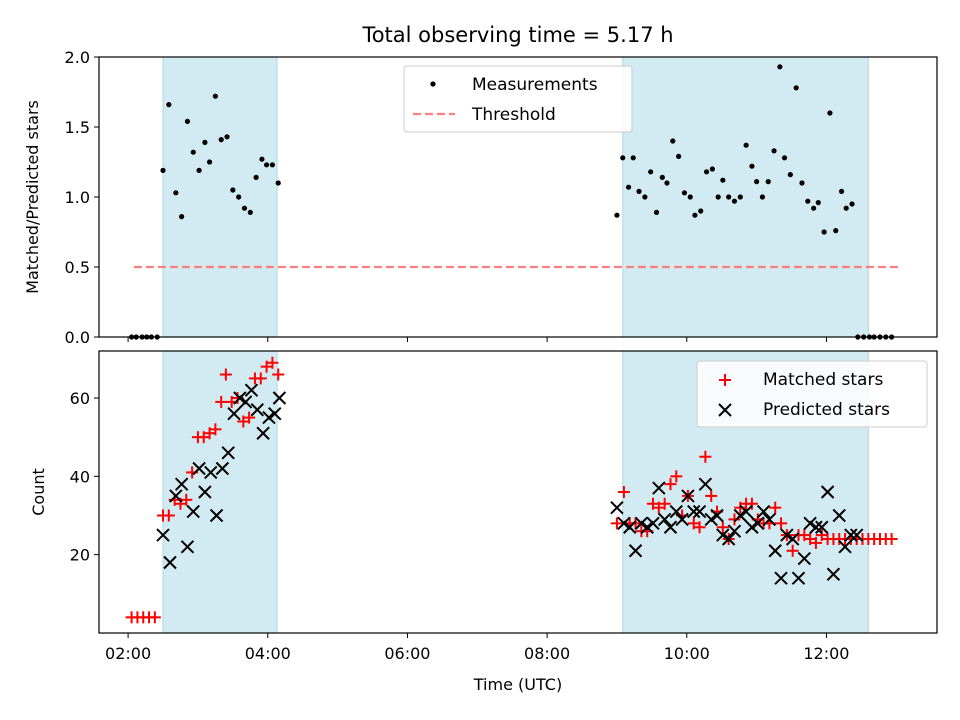 The width and height of the screenshot is (960, 720). I want to click on predicted-legend-label: Predicted stars, so click(826, 410).